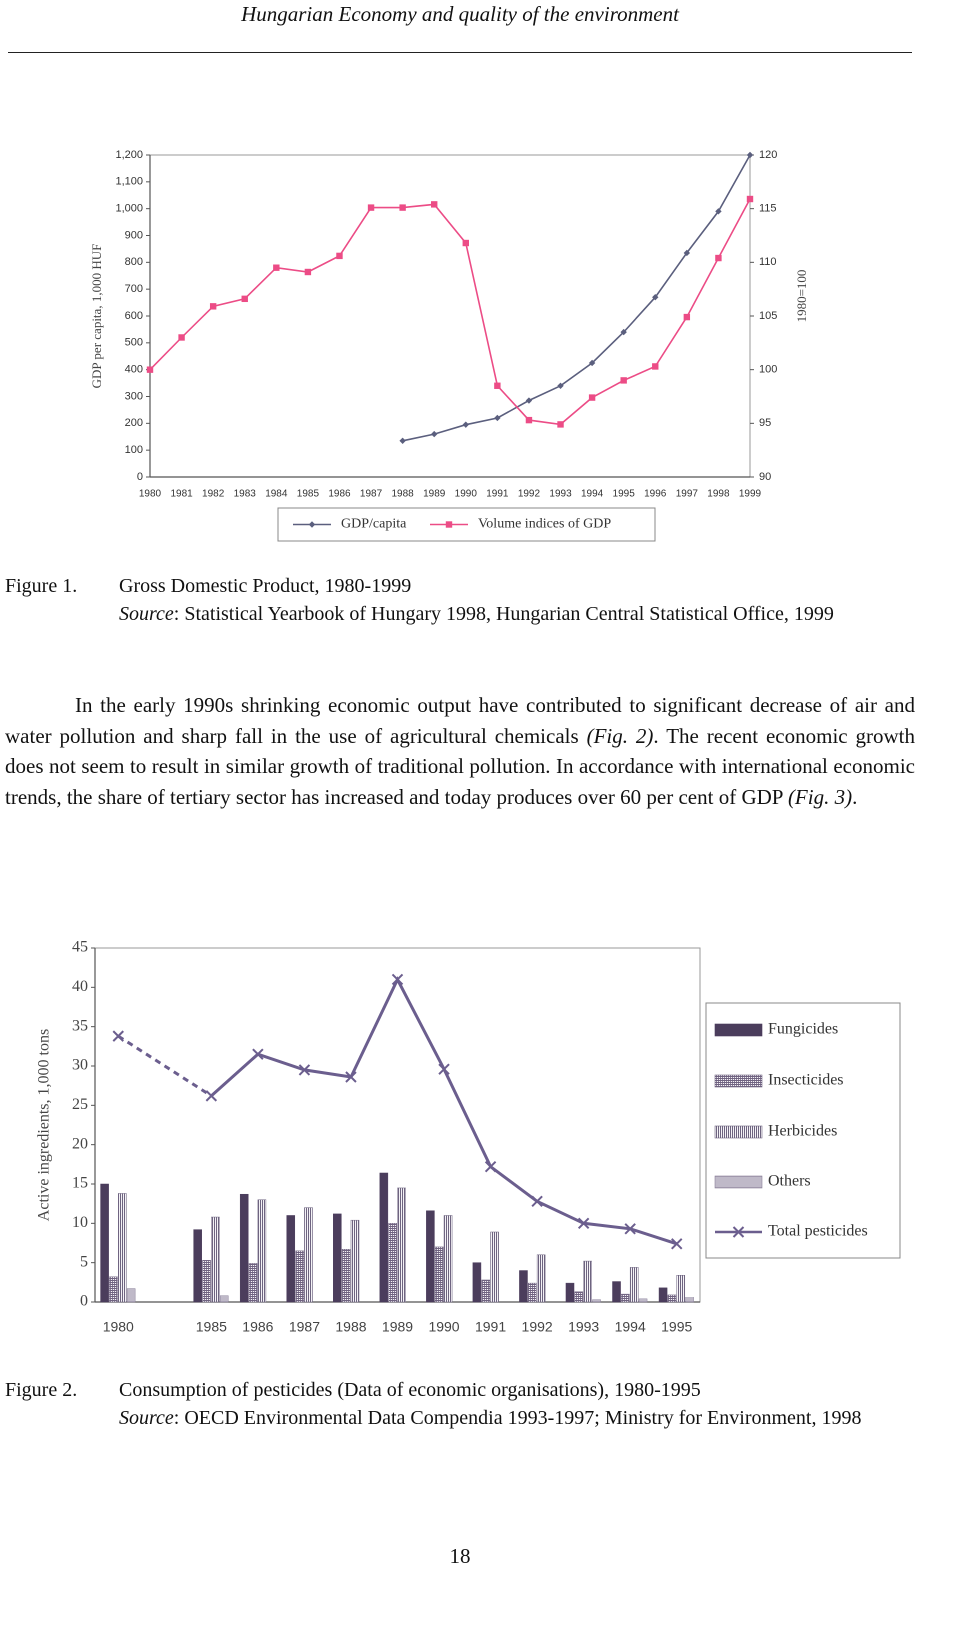 This screenshot has height=1633, width=960. What do you see at coordinates (134, 262) in the screenshot?
I see `y-tick-label: 800` at bounding box center [134, 262].